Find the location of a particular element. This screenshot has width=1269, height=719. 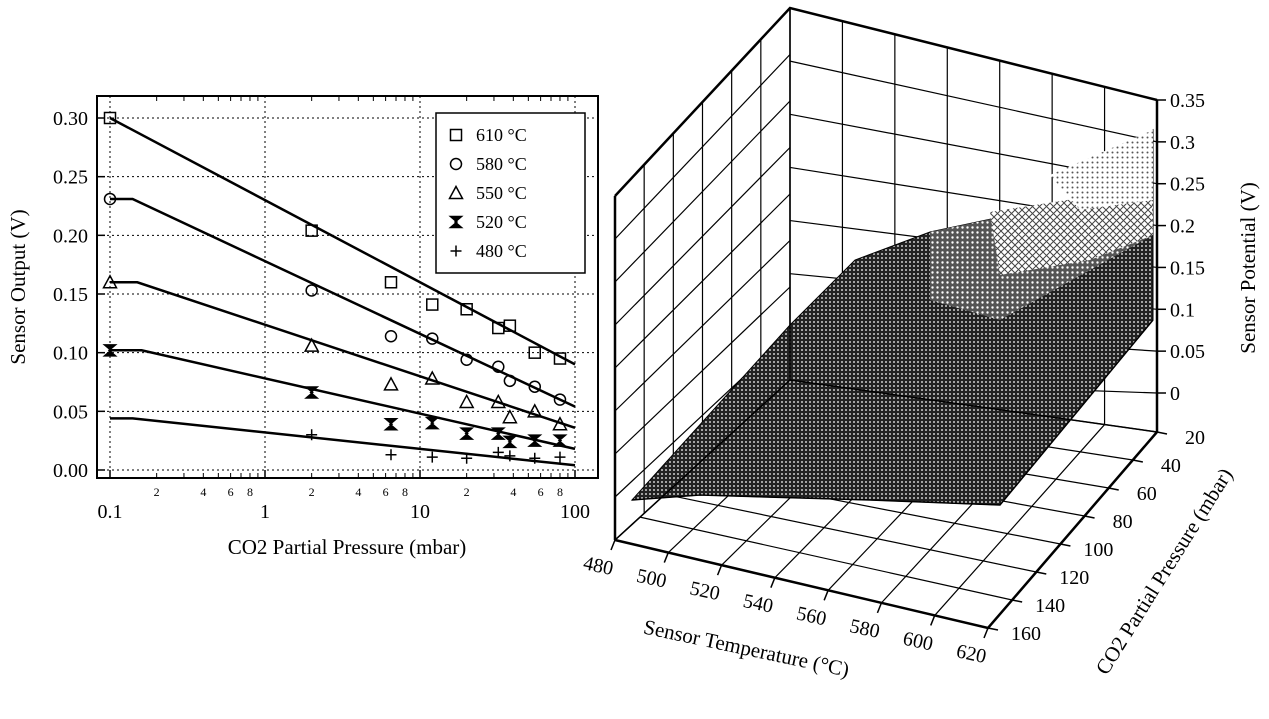

surface-x-tick-label: 480 is located at coordinates (598, 566).